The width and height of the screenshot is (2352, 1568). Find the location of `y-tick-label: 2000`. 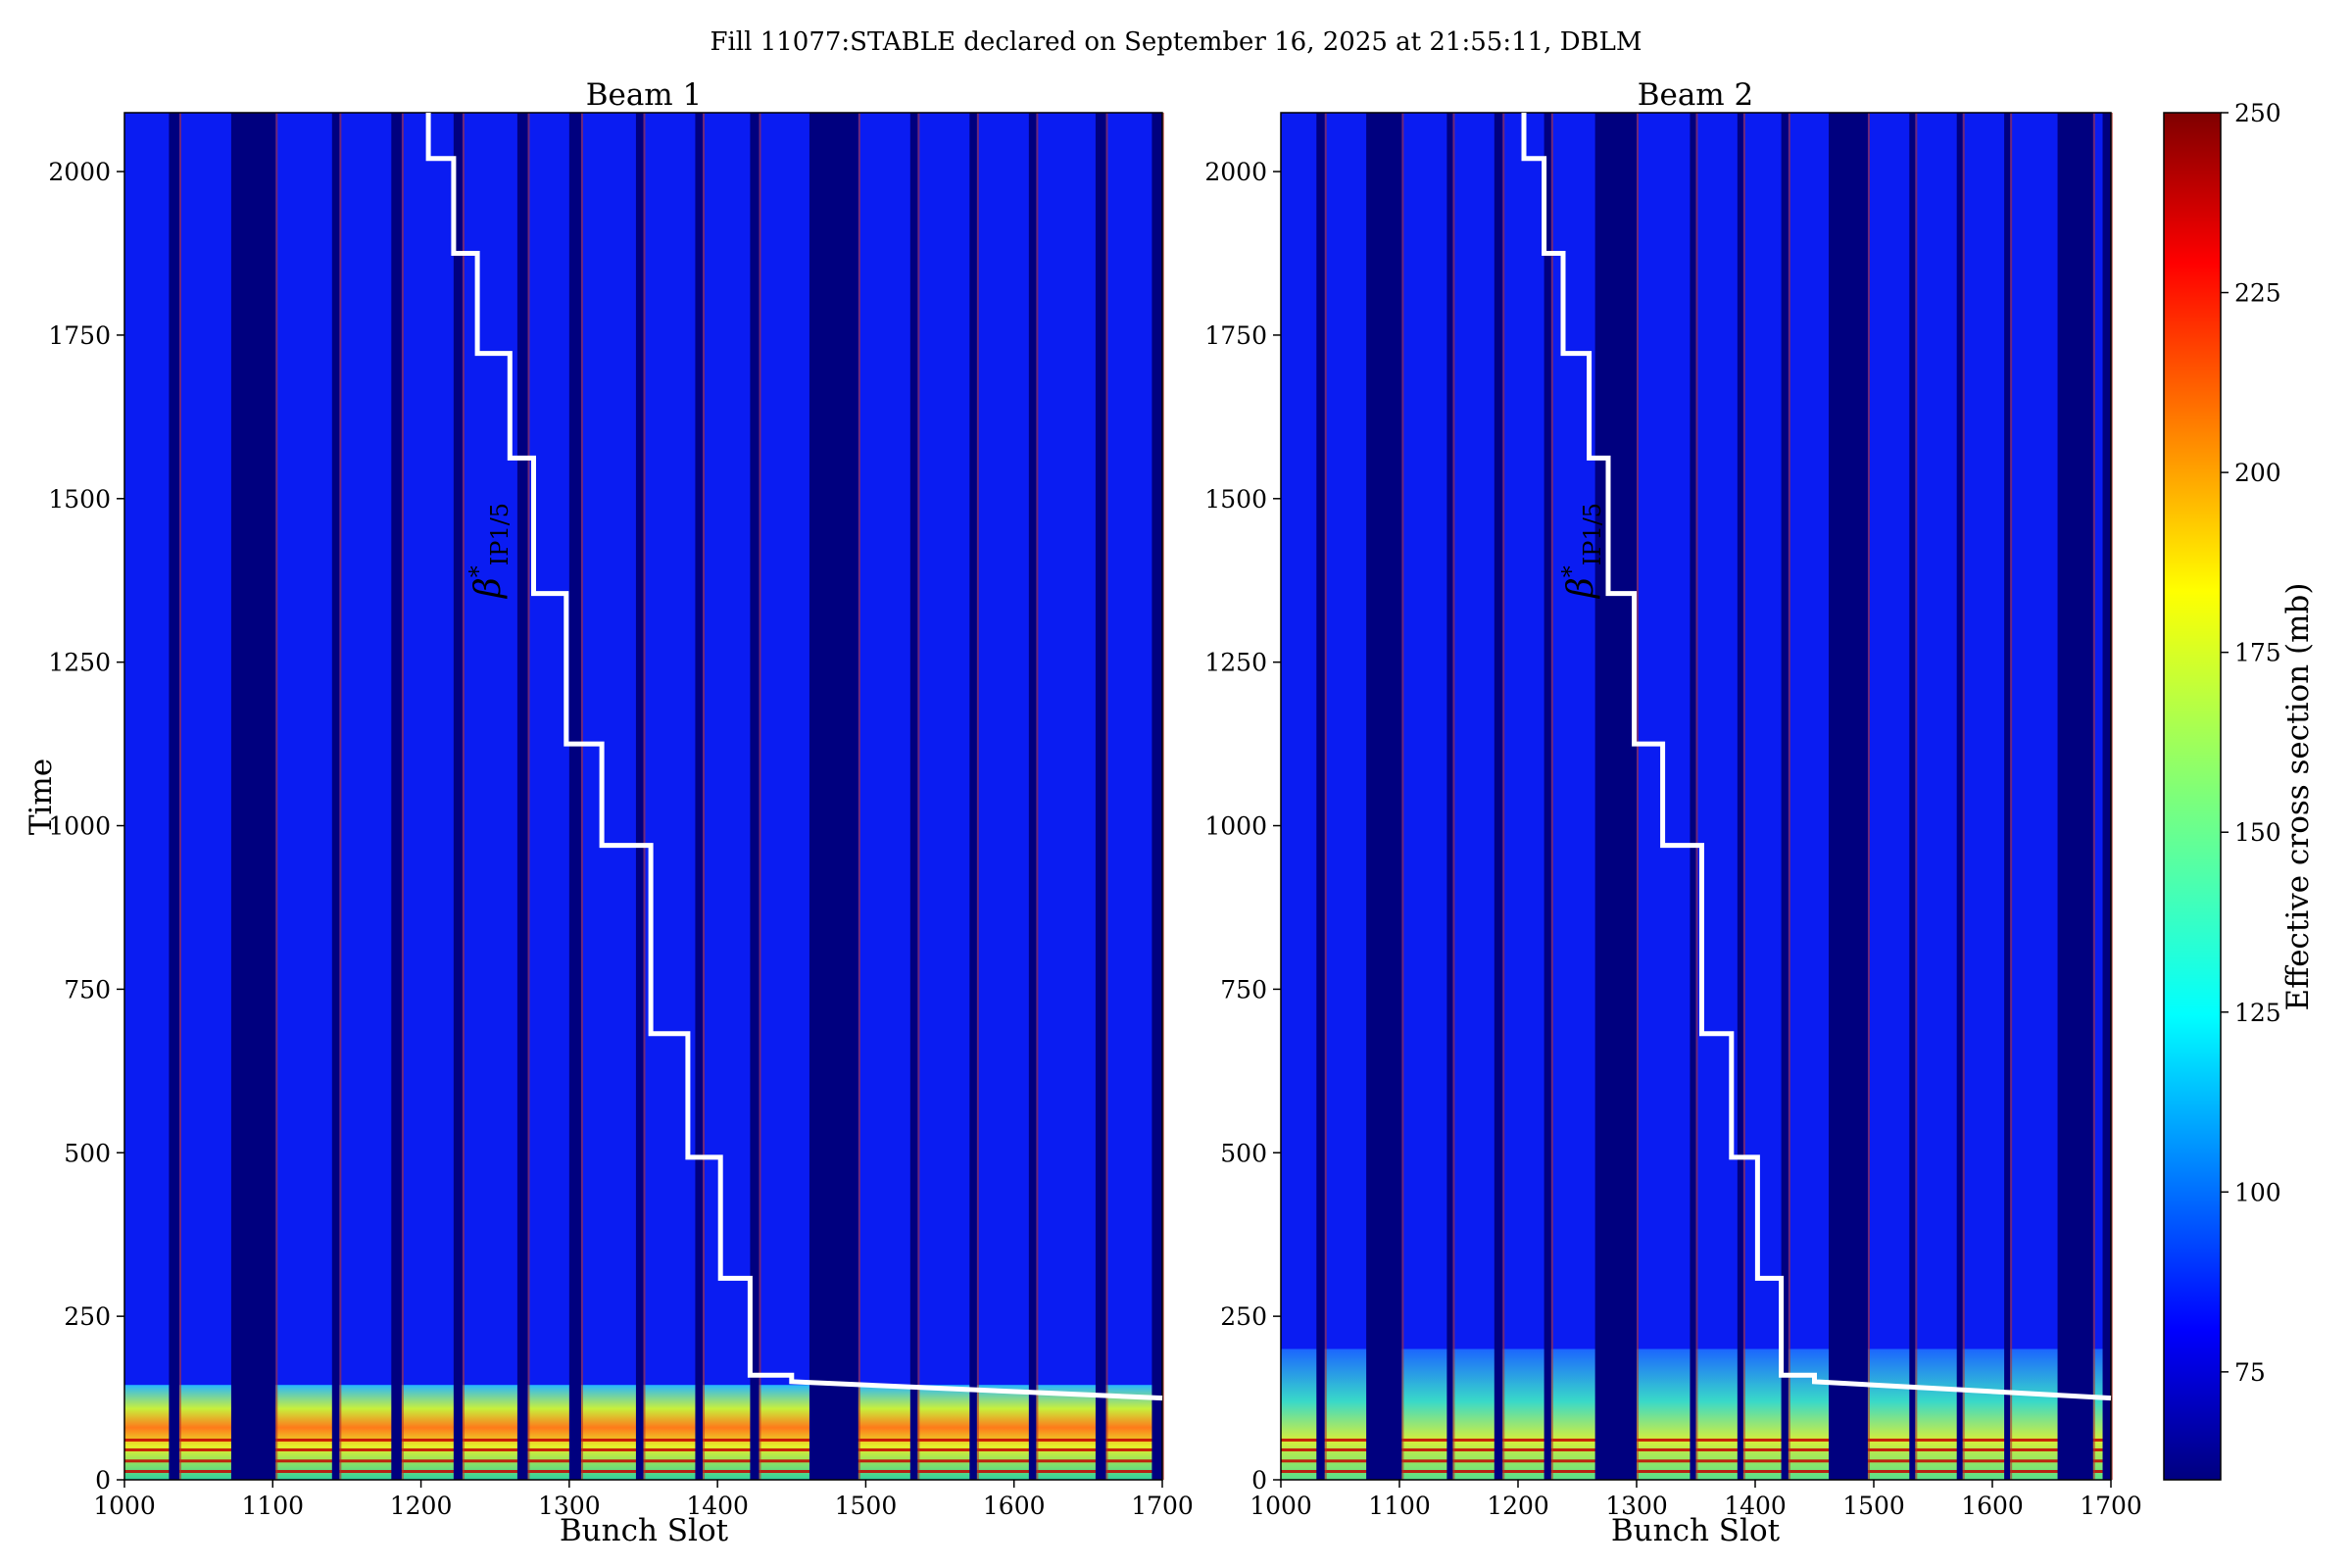

y-tick-label: 2000 is located at coordinates (79, 172).